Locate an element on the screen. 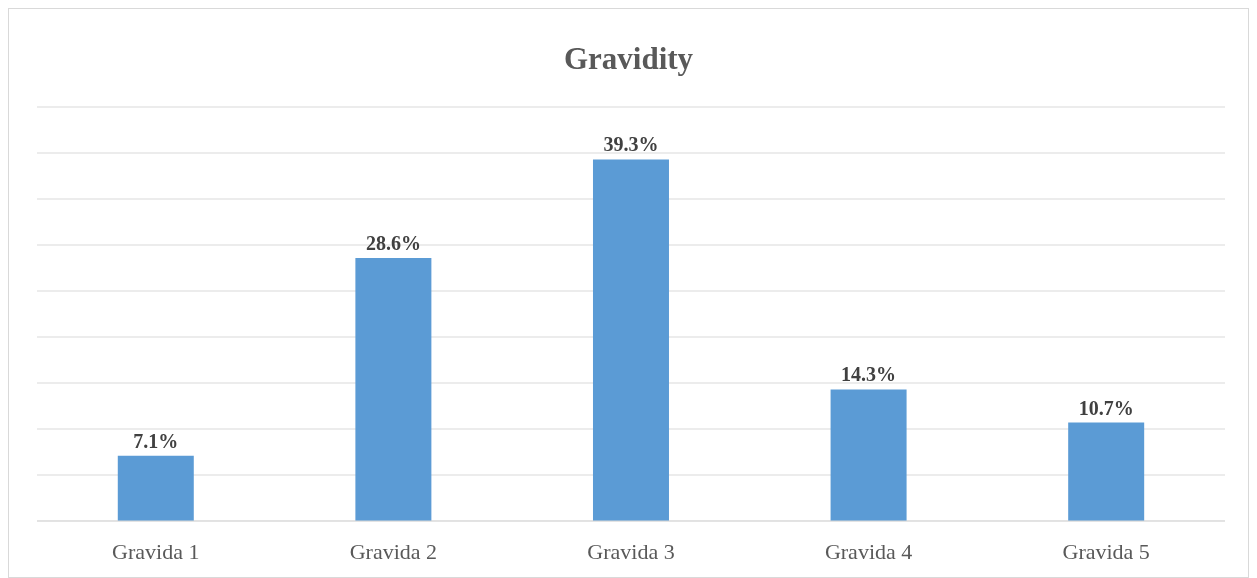  x-tick-label: Gravida 3 is located at coordinates (631, 551).